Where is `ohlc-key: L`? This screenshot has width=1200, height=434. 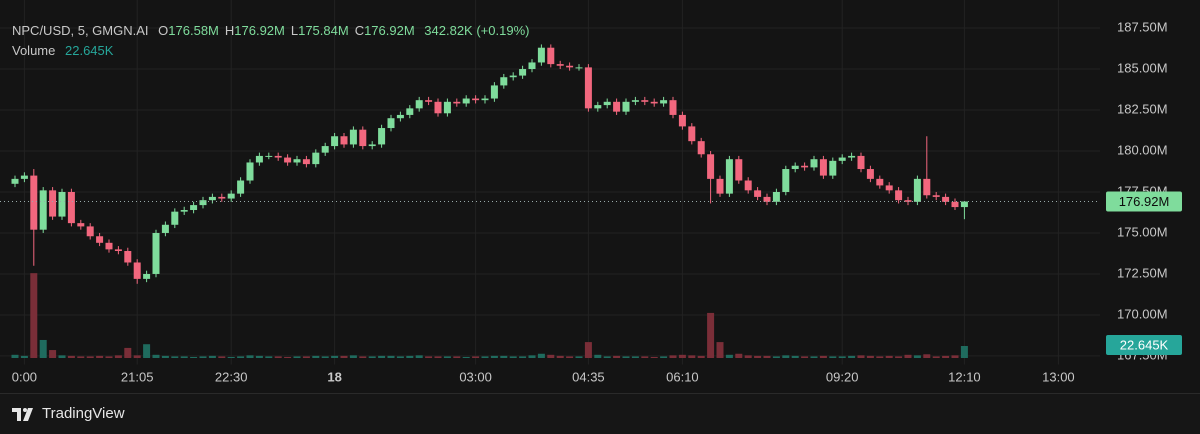 ohlc-key: L is located at coordinates (294, 30).